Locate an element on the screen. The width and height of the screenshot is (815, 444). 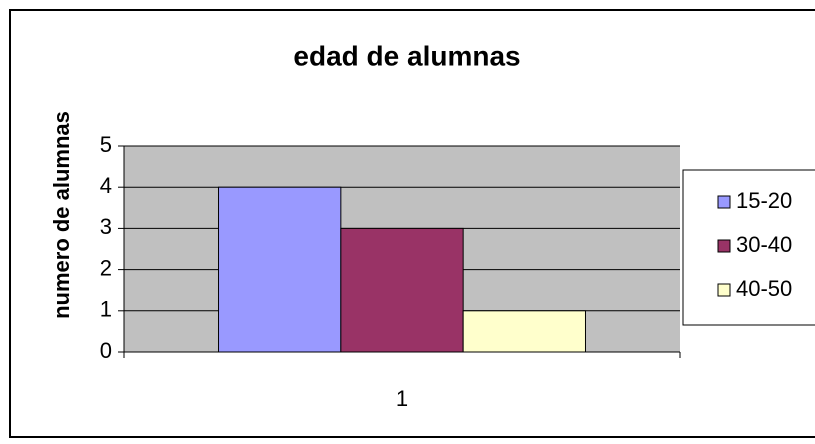
x-tick-label: 1 is located at coordinates (402, 398).